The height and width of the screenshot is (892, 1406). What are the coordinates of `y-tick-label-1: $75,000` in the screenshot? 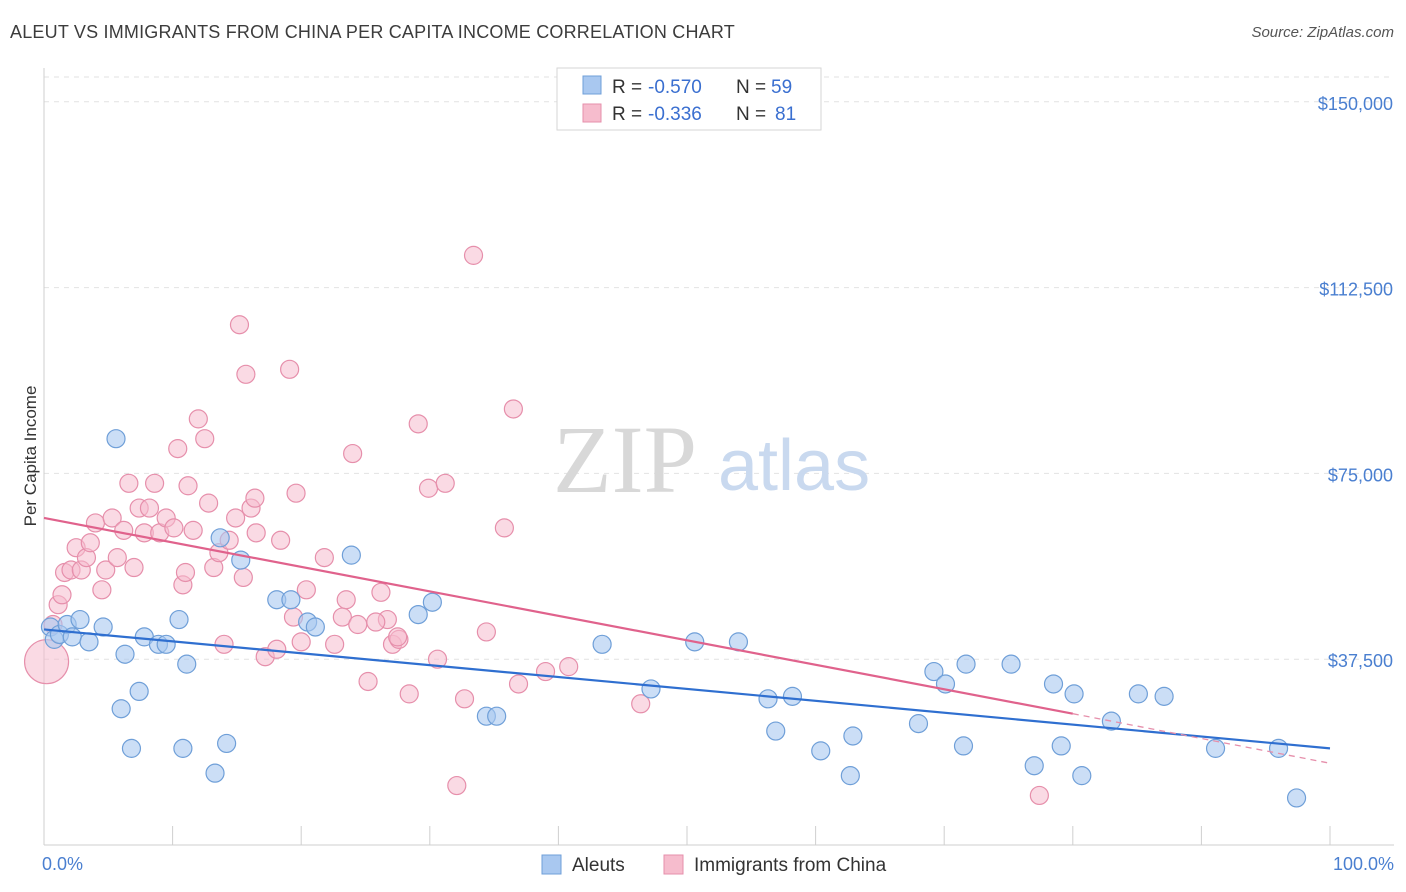 It's located at (1360, 475).